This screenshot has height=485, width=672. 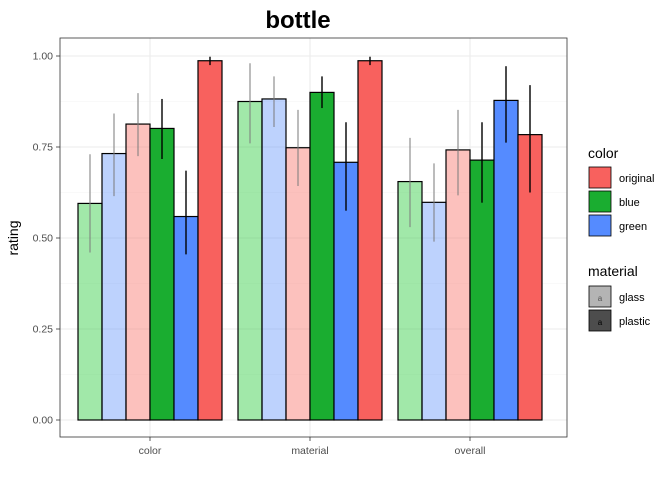 I want to click on bar-color-original-plastic, so click(x=210, y=240).